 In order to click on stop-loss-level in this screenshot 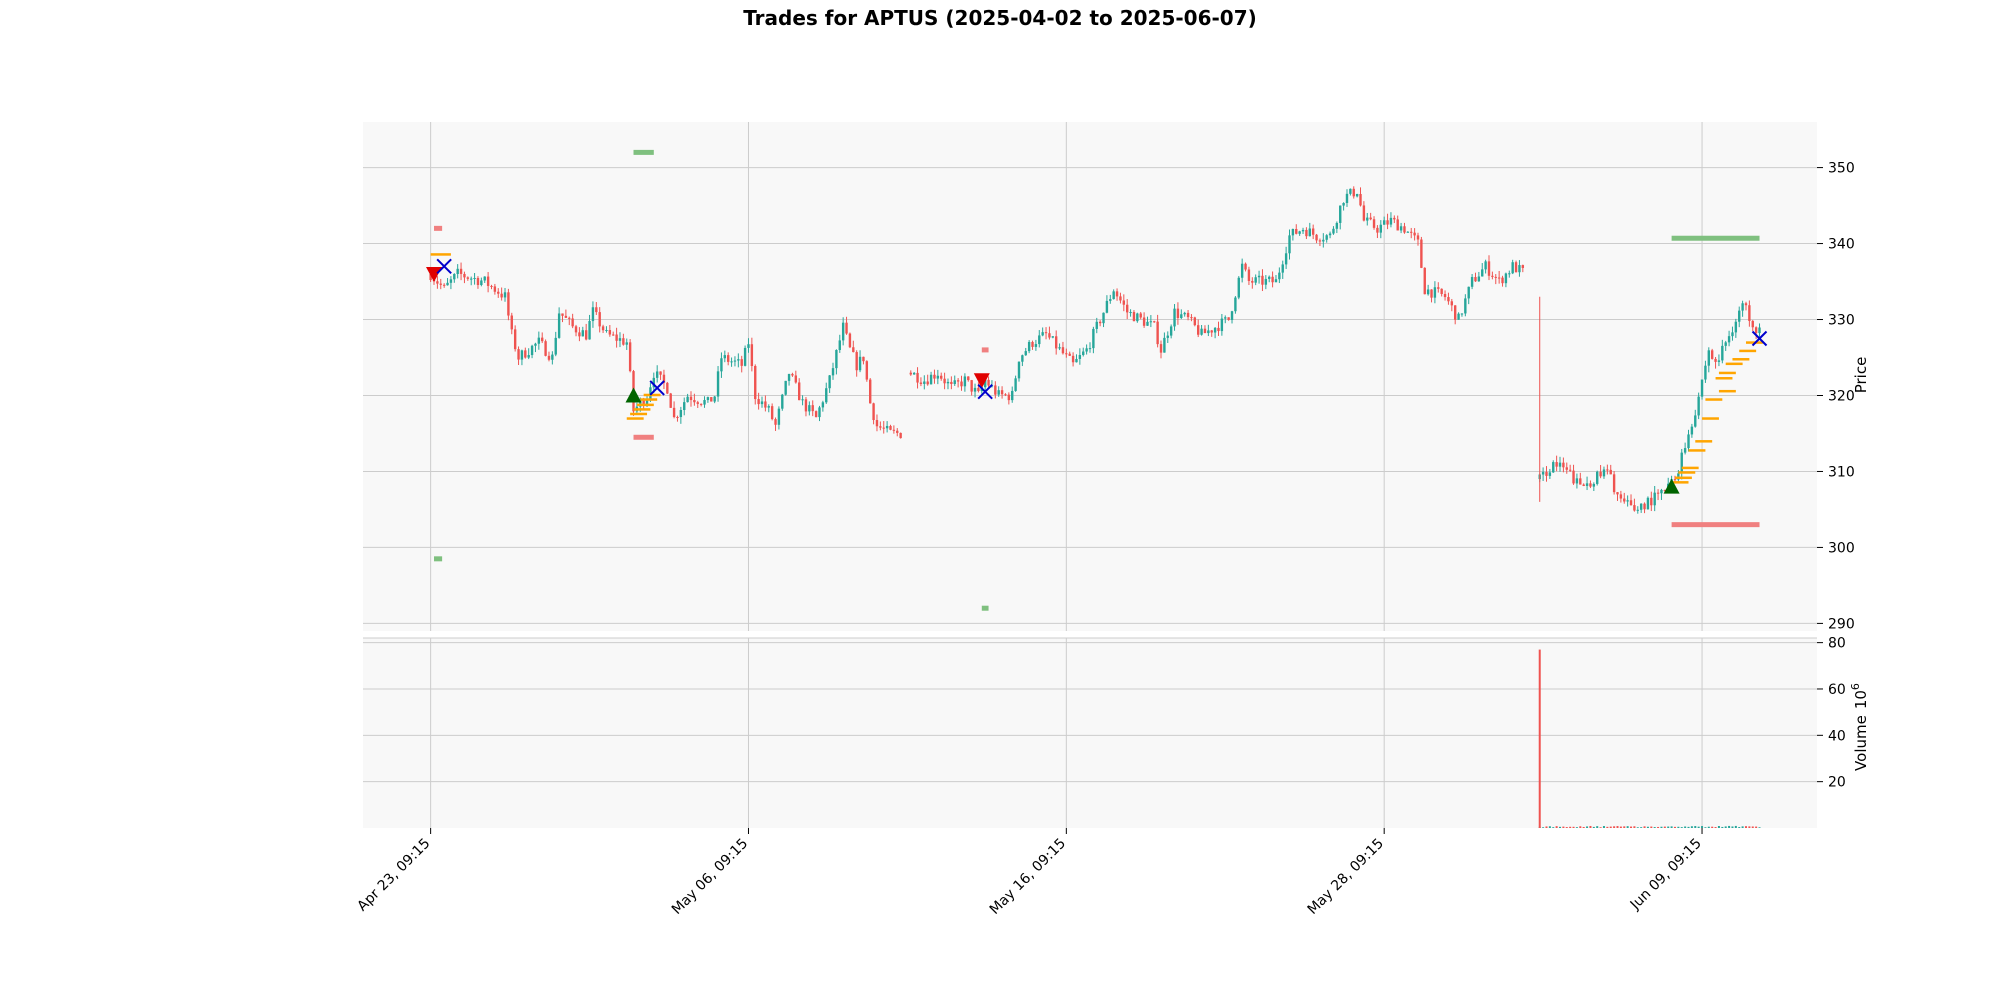, I will do `click(985, 350)`.